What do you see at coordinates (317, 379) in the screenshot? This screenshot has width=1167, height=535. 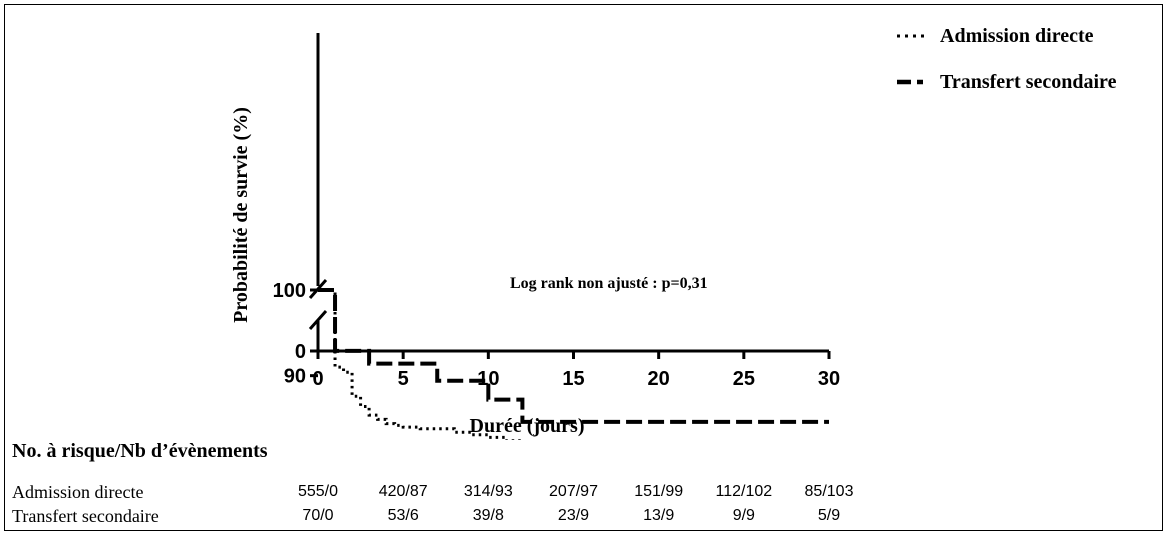 I see `x-tick-label: 0` at bounding box center [317, 379].